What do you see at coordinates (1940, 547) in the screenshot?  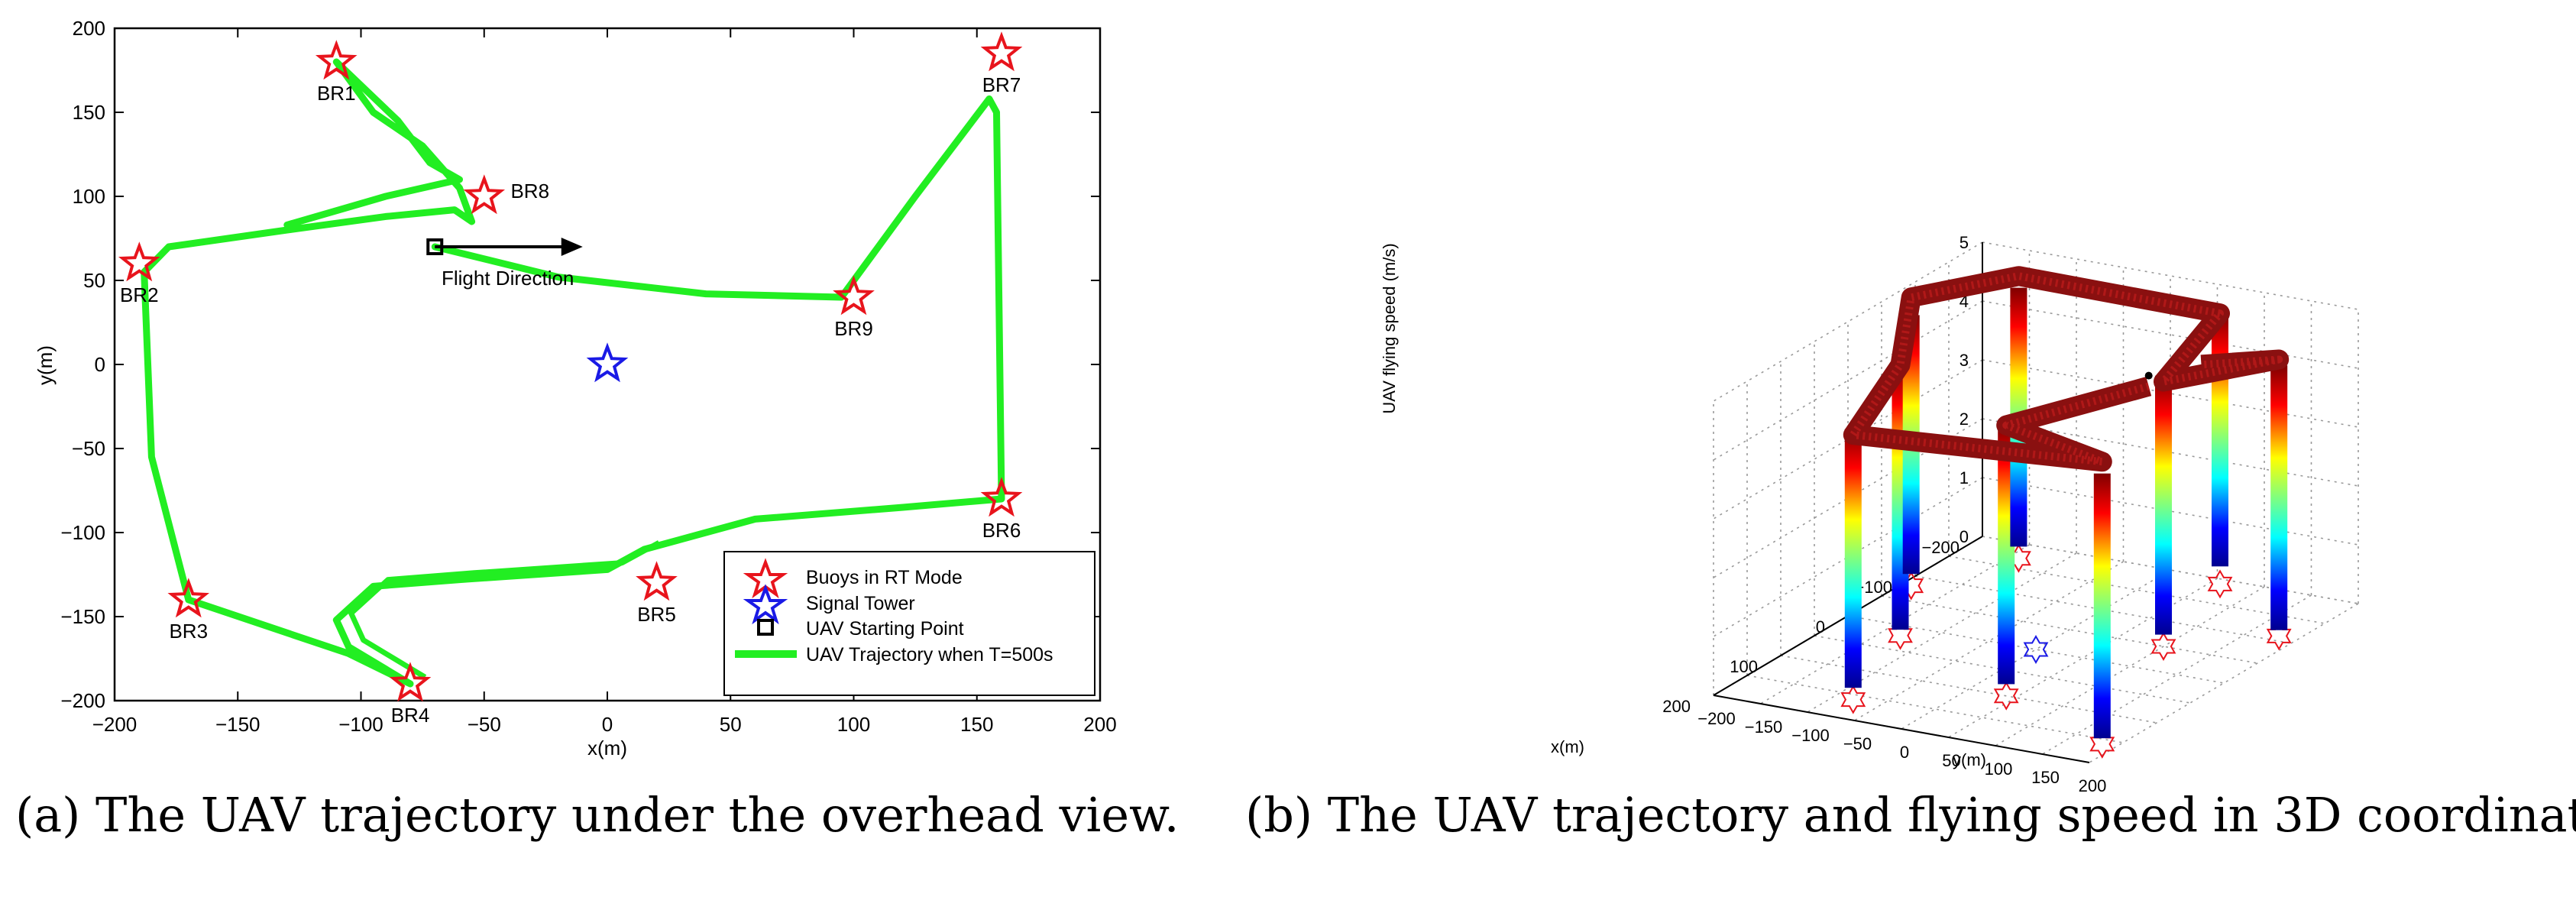 I see `chart-b-xtick-label: −200` at bounding box center [1940, 547].